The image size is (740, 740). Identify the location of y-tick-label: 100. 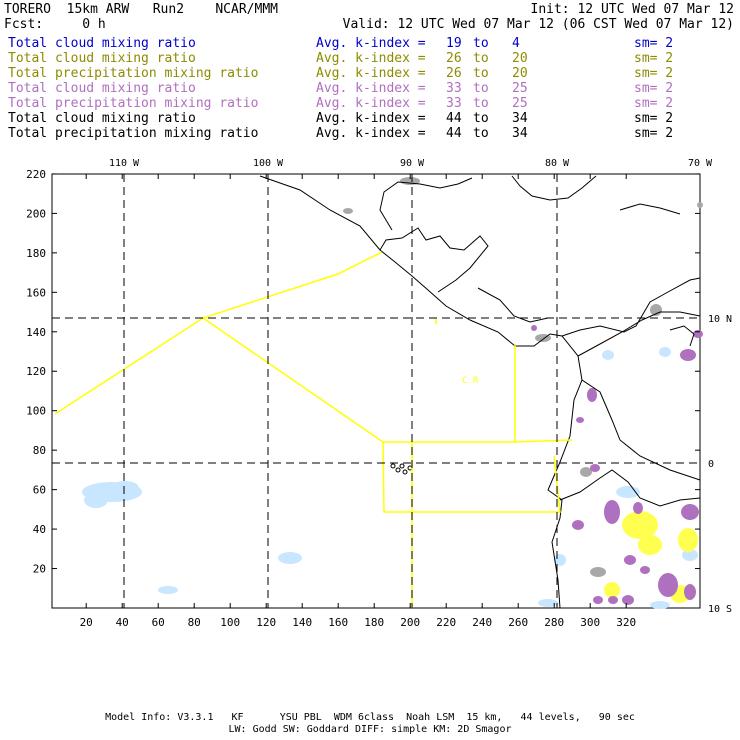
(36, 411).